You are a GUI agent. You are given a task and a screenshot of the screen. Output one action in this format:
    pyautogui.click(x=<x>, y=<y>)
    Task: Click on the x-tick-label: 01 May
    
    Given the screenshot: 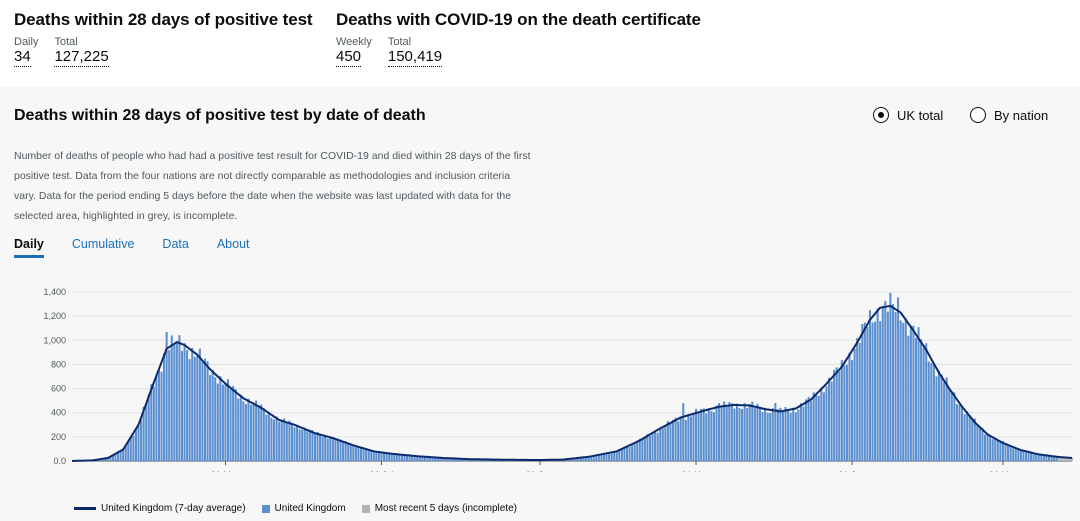 What is the action you would take?
    pyautogui.click(x=226, y=471)
    